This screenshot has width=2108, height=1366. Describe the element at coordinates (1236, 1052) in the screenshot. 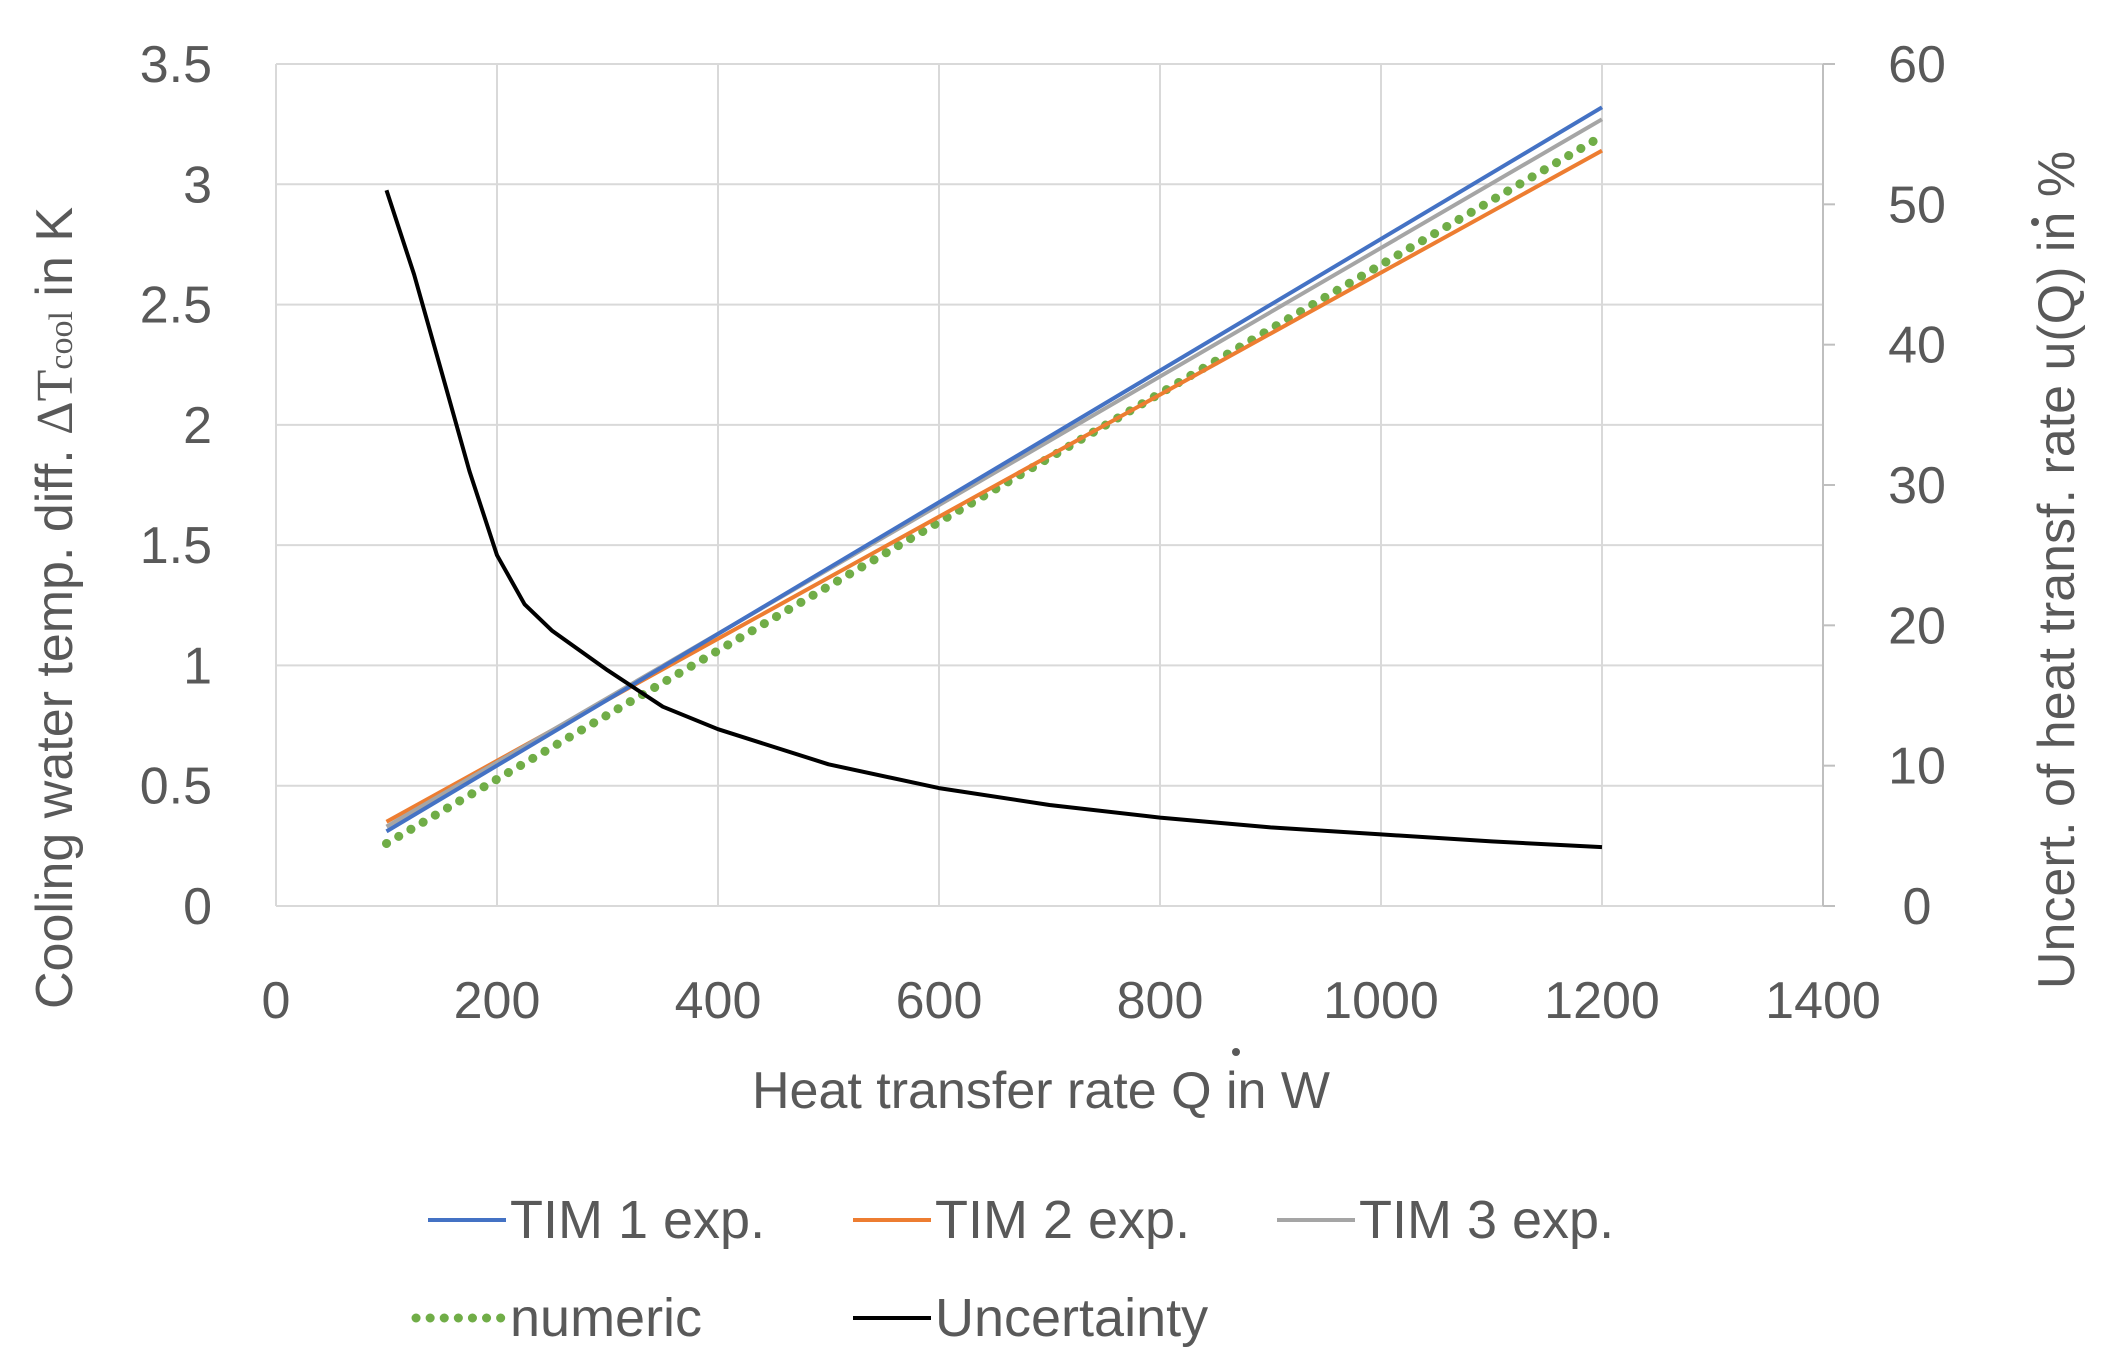

I see `q-dot-accent` at that location.